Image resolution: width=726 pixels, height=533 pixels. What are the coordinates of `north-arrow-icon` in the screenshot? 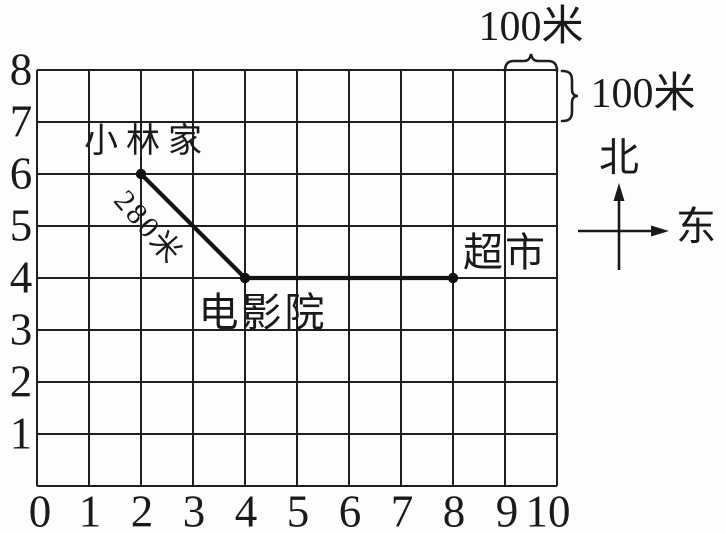 It's located at (619, 226).